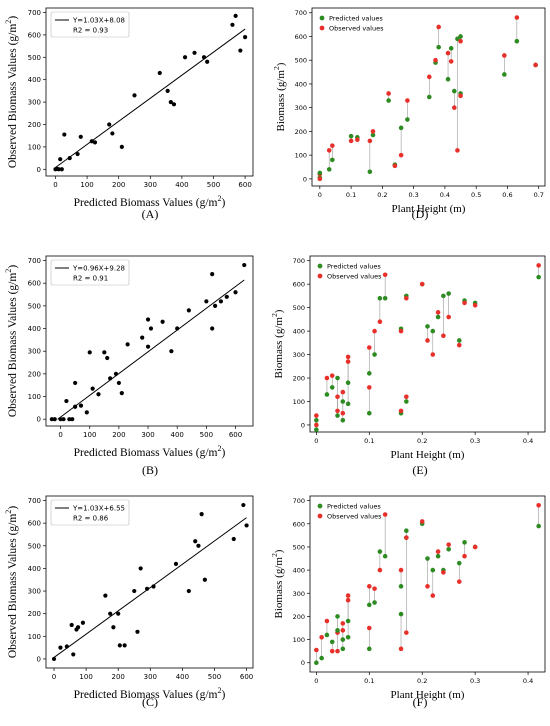 The image size is (550, 726). What do you see at coordinates (322, 28) in the screenshot?
I see `legend-observed-marker` at bounding box center [322, 28].